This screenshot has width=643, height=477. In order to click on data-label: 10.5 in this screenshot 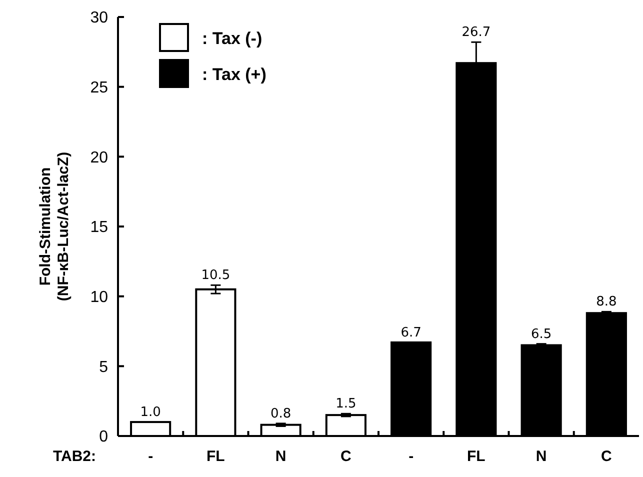, I will do `click(215, 276)`.